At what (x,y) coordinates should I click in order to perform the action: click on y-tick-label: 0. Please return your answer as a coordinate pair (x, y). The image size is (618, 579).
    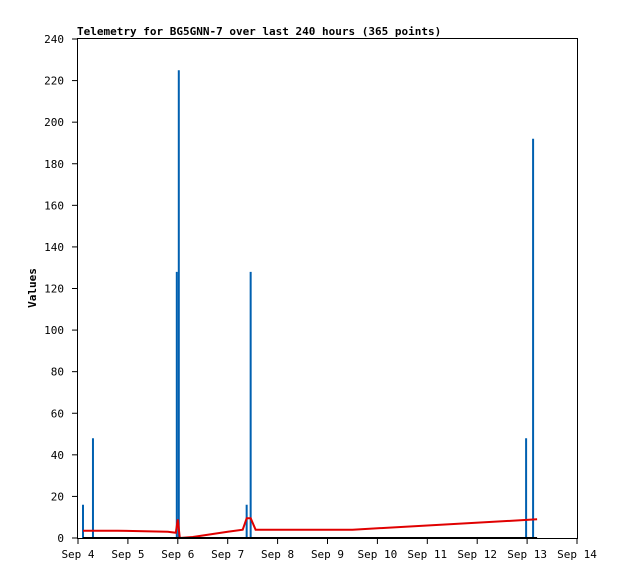
    Looking at the image, I should click on (60, 538).